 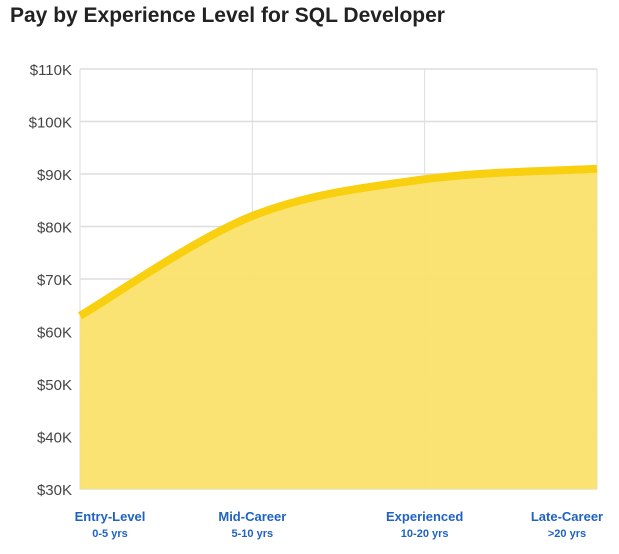 What do you see at coordinates (424, 516) in the screenshot?
I see `x-category-label: Experienced` at bounding box center [424, 516].